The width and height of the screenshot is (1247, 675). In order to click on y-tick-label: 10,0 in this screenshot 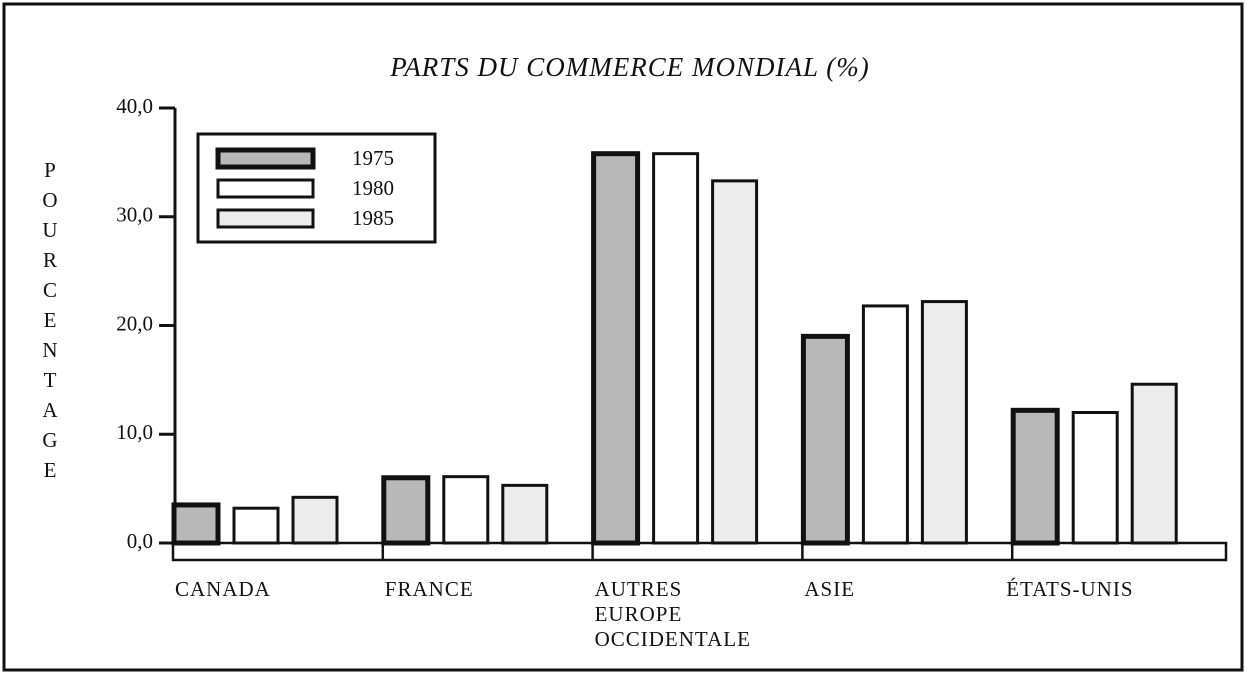, I will do `click(134, 432)`.